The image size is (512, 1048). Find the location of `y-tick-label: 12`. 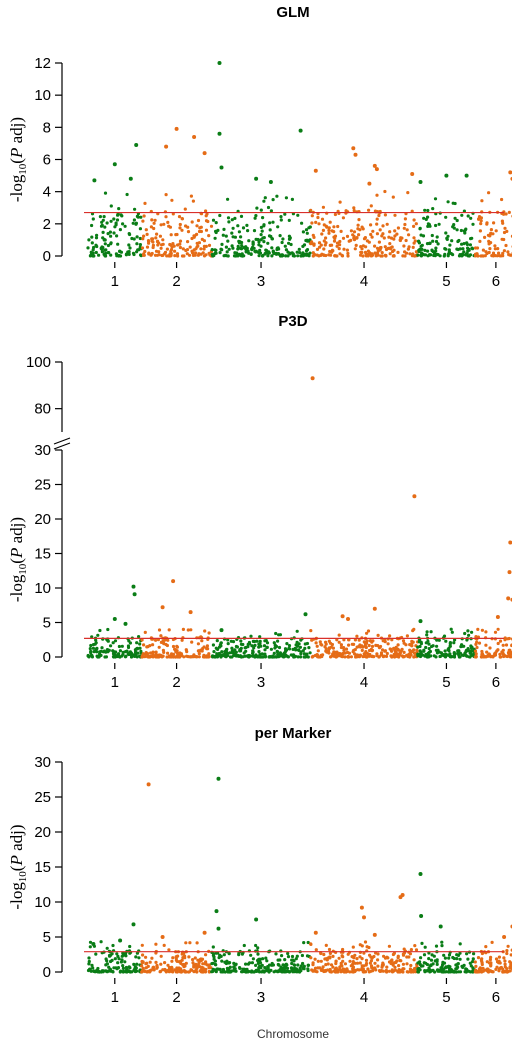

y-tick-label: 12 is located at coordinates (42, 63).